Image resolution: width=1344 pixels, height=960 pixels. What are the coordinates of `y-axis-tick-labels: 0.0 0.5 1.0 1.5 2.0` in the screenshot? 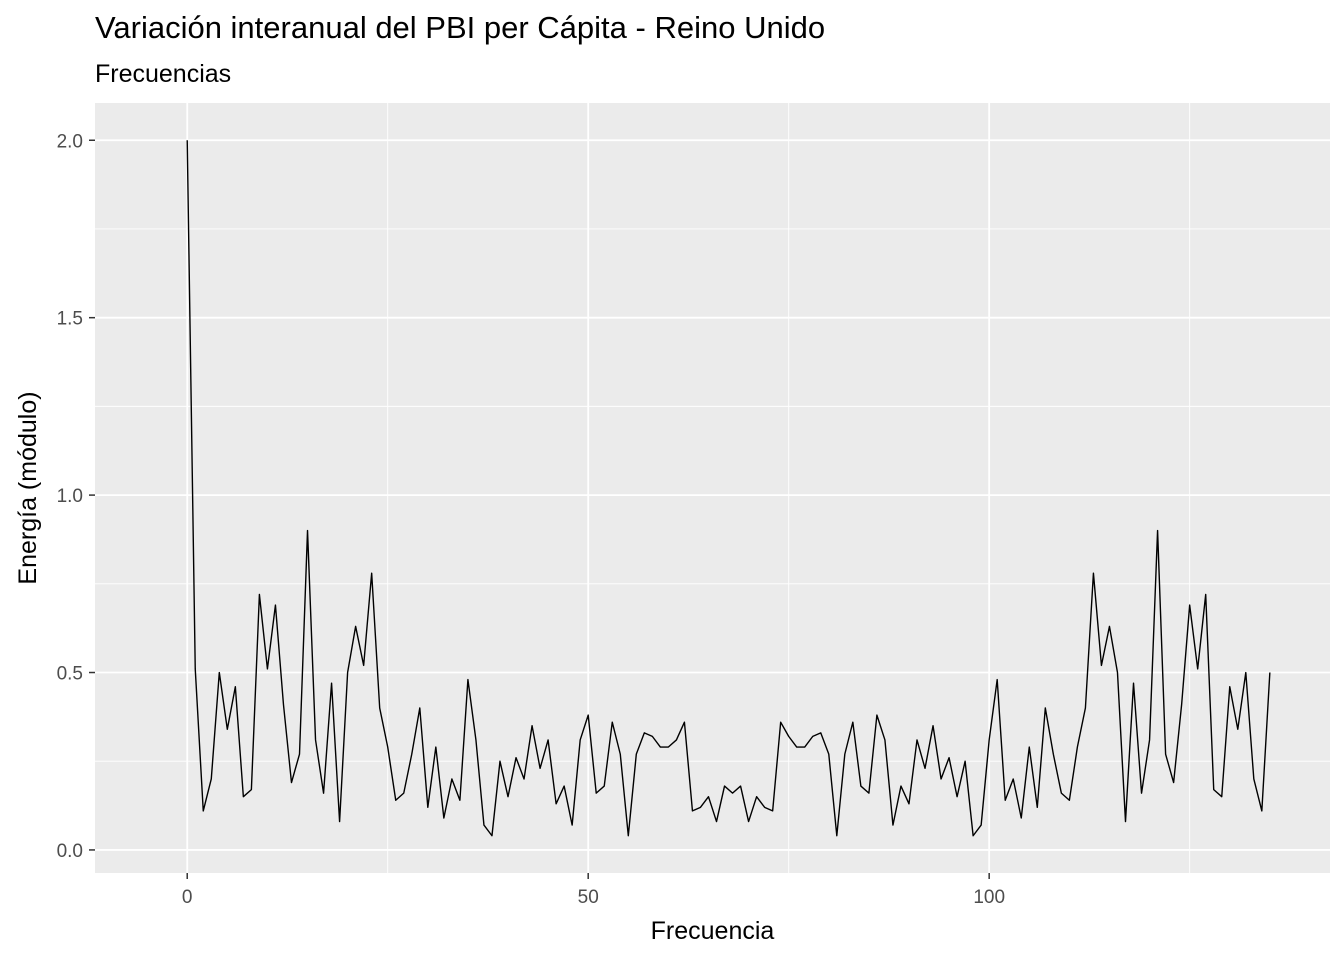 It's located at (70, 496).